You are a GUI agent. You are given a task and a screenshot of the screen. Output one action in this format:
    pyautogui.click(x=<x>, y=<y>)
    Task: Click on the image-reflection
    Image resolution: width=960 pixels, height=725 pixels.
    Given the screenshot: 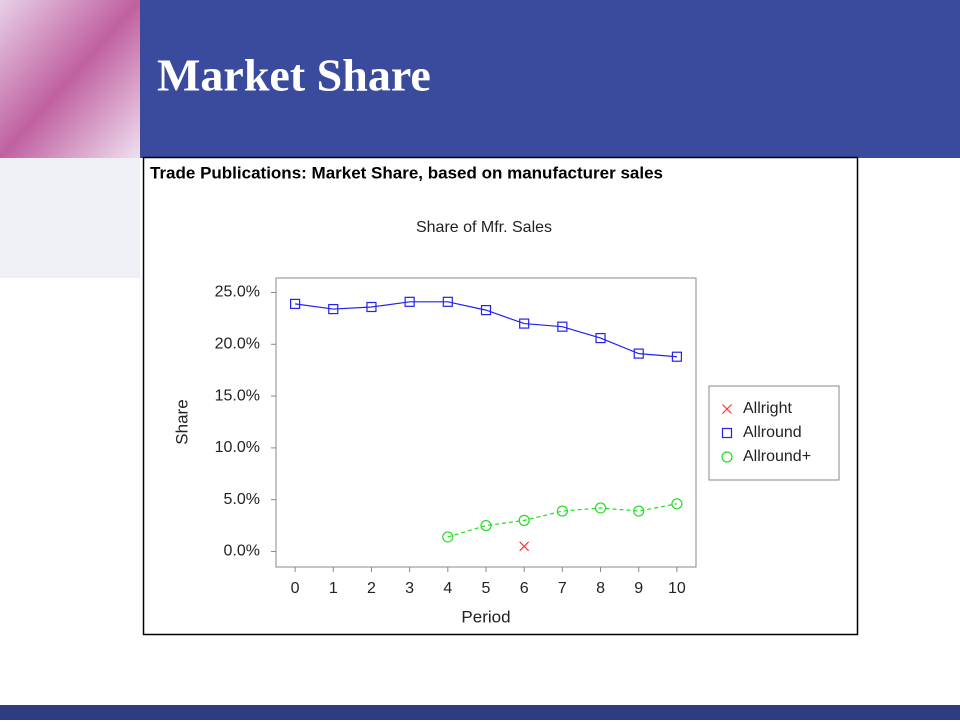 What is the action you would take?
    pyautogui.click(x=70, y=218)
    